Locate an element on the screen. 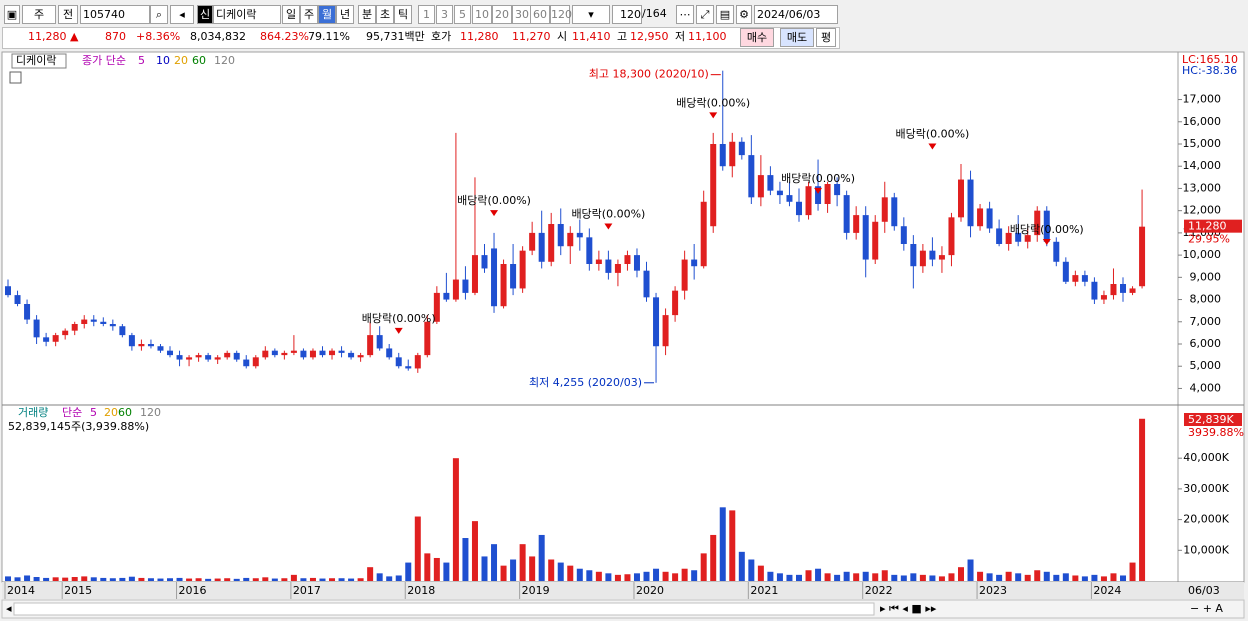  compare-button: 전 is located at coordinates (68, 14).